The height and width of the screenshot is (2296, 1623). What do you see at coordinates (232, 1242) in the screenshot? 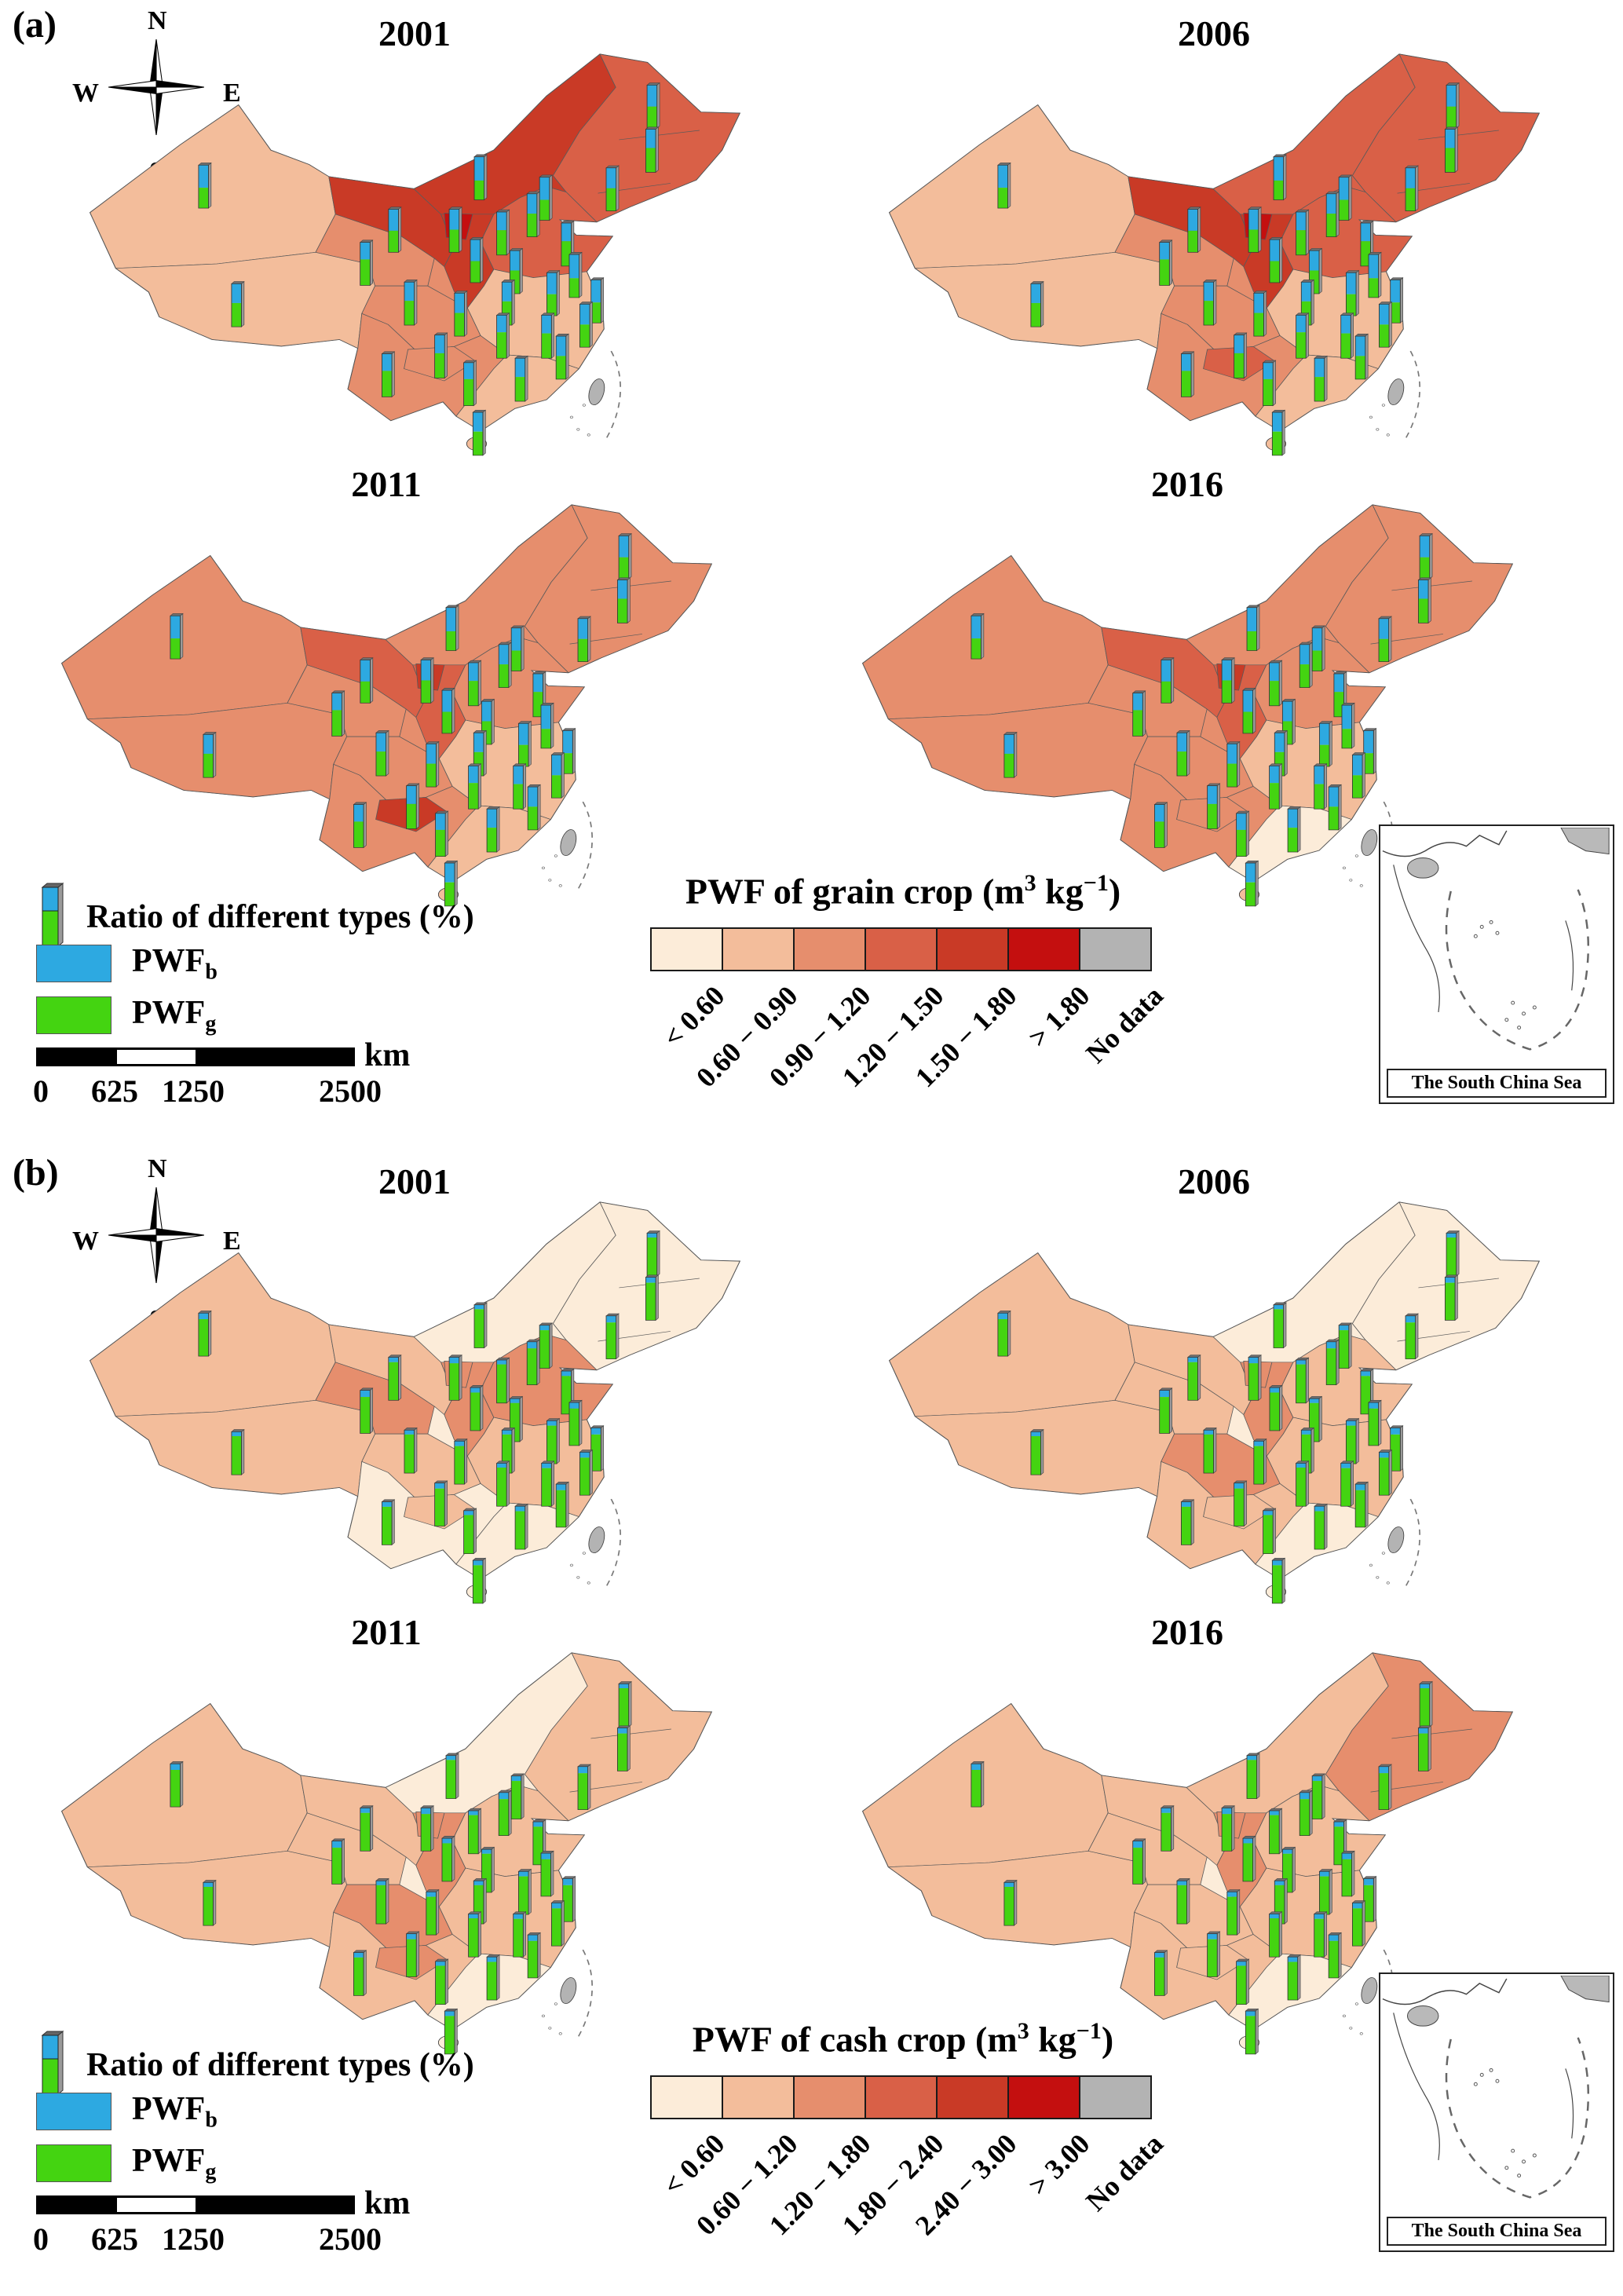
I see `compass-east-label: E` at bounding box center [232, 1242].